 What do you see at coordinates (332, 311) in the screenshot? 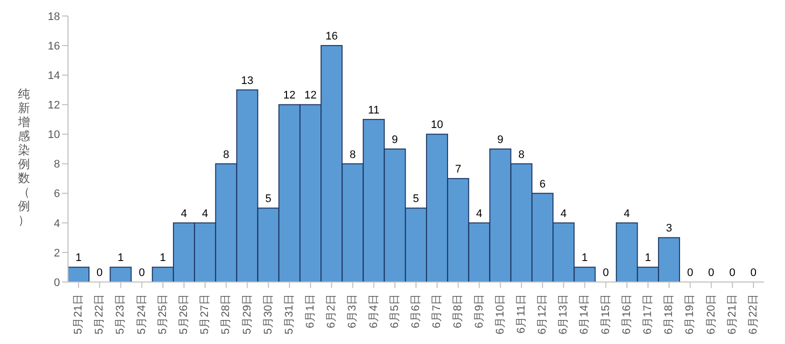
I see `x-tick-label: 6月2日` at bounding box center [332, 311].